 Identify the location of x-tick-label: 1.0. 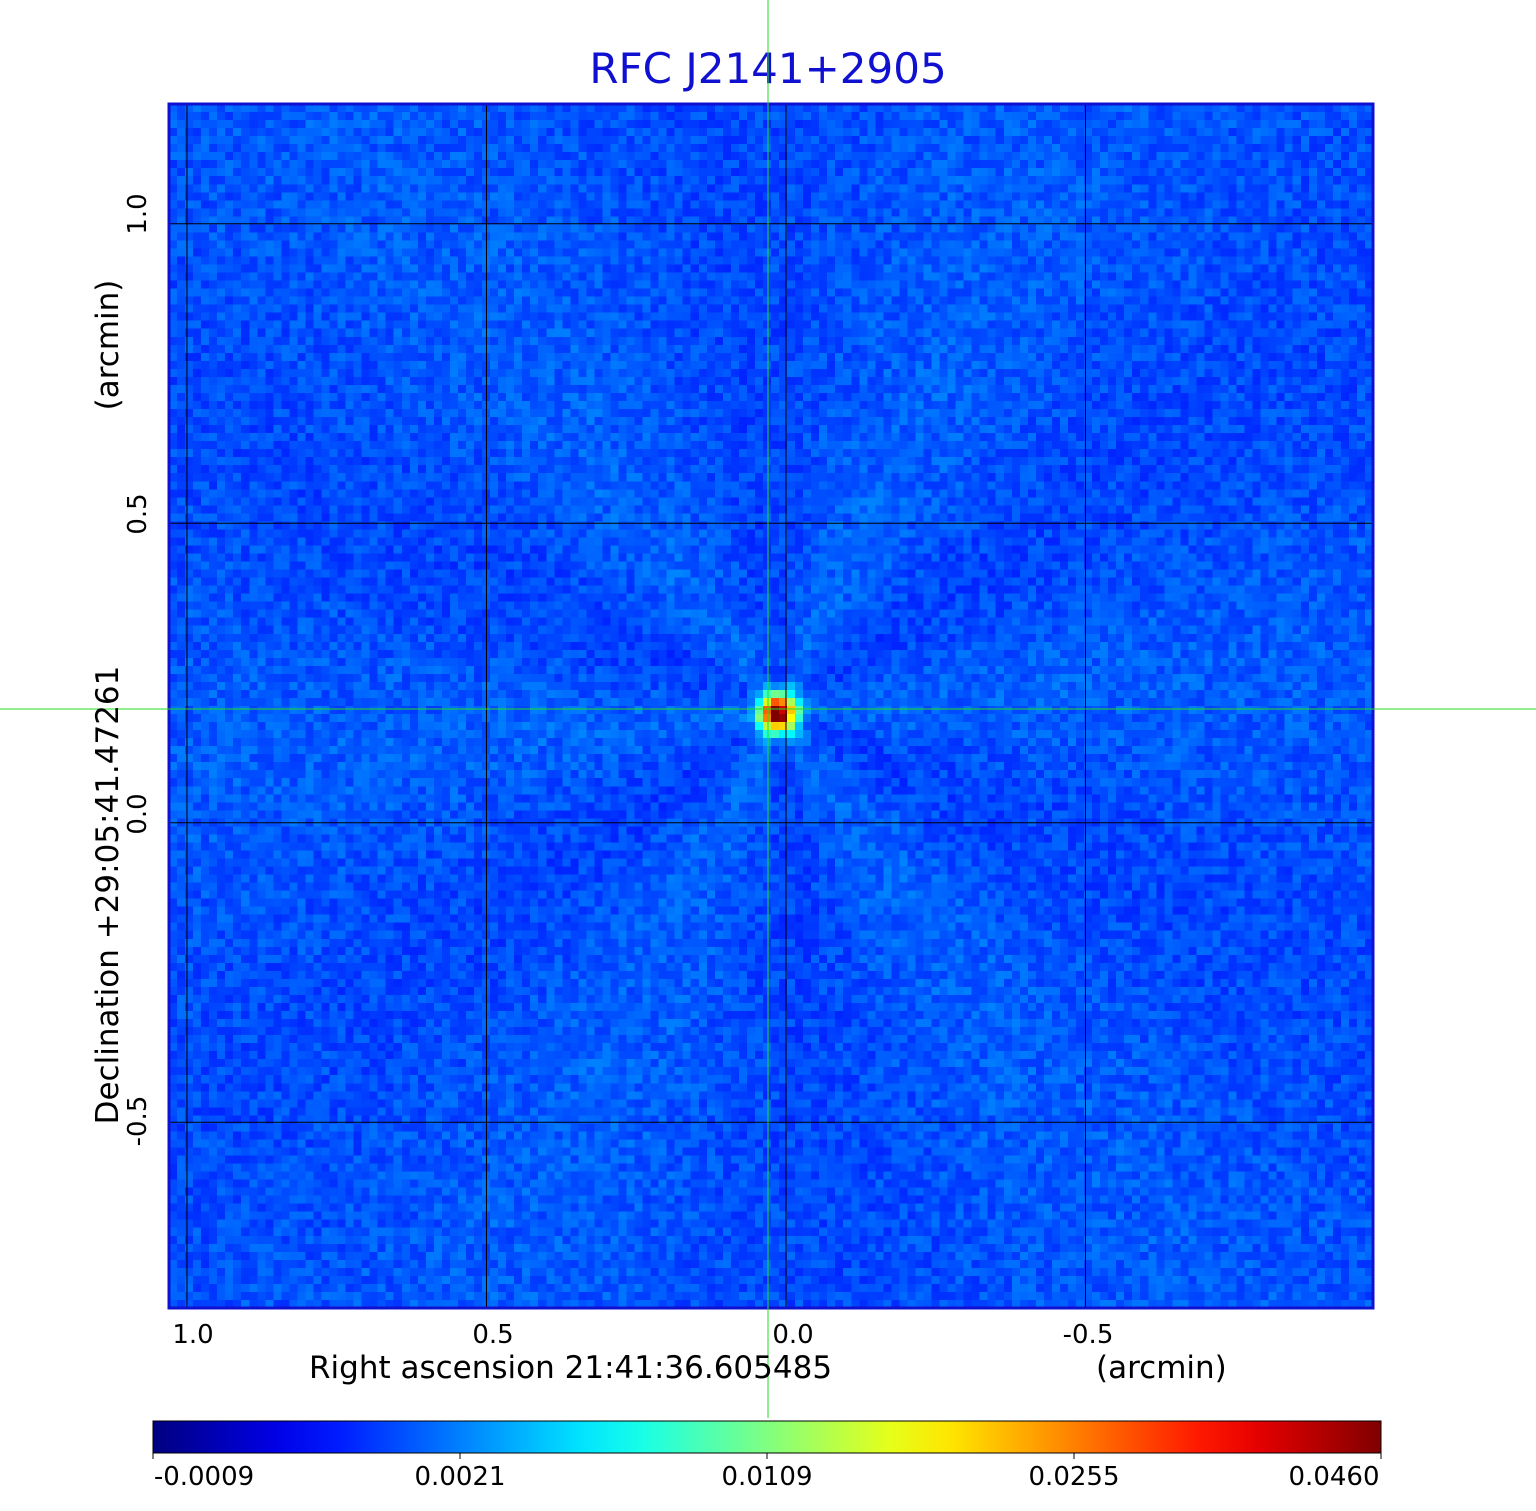
(193, 1335).